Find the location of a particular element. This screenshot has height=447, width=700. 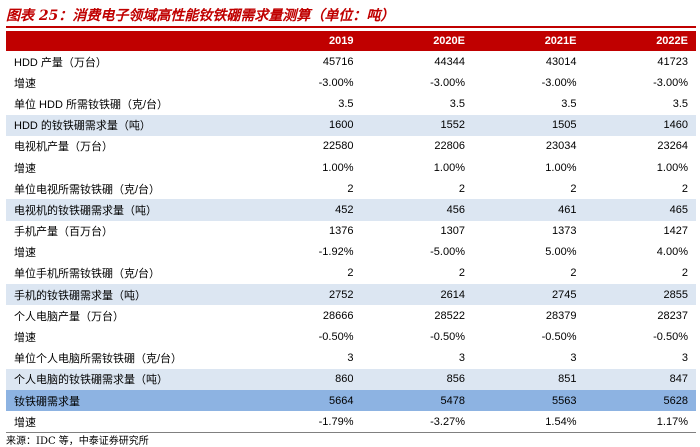

row-label: 电视机产量（万台） is located at coordinates (63, 147).